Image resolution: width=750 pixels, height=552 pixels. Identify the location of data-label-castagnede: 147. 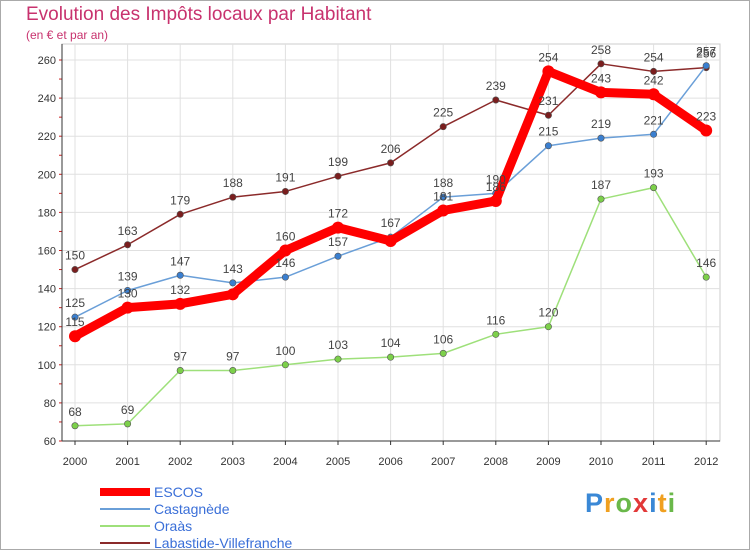
(180, 261).